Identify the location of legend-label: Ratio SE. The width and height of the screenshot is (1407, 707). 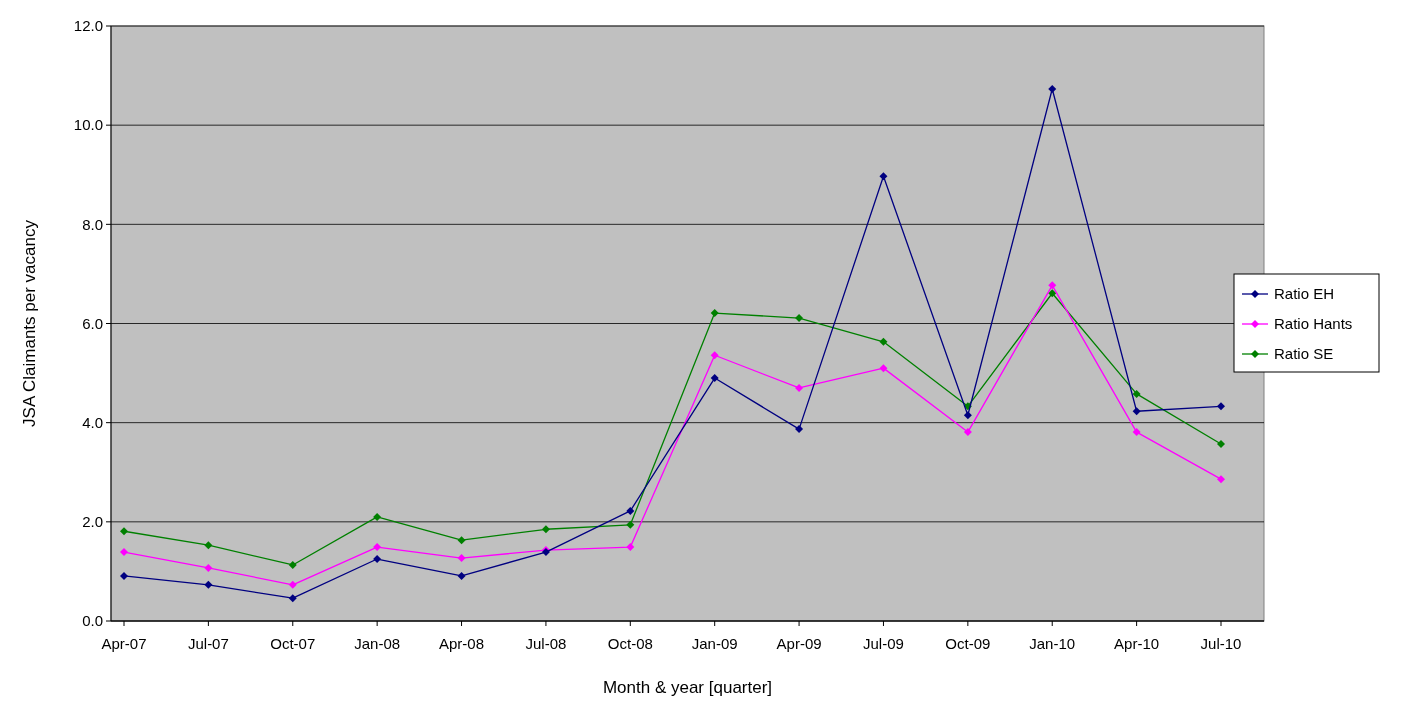
(1304, 354).